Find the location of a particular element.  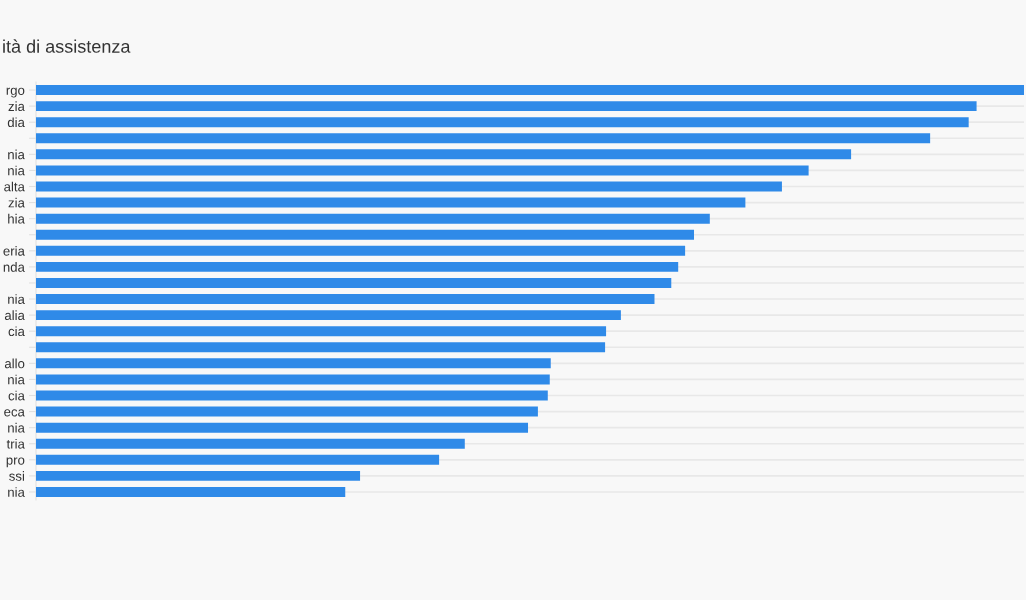

y-tick-label: alta is located at coordinates (14, 186).